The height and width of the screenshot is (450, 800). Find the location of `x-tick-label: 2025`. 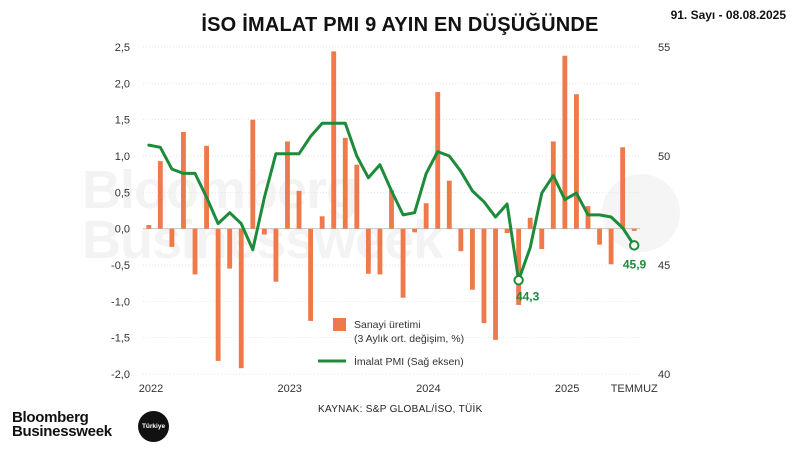

x-tick-label: 2025 is located at coordinates (567, 389).